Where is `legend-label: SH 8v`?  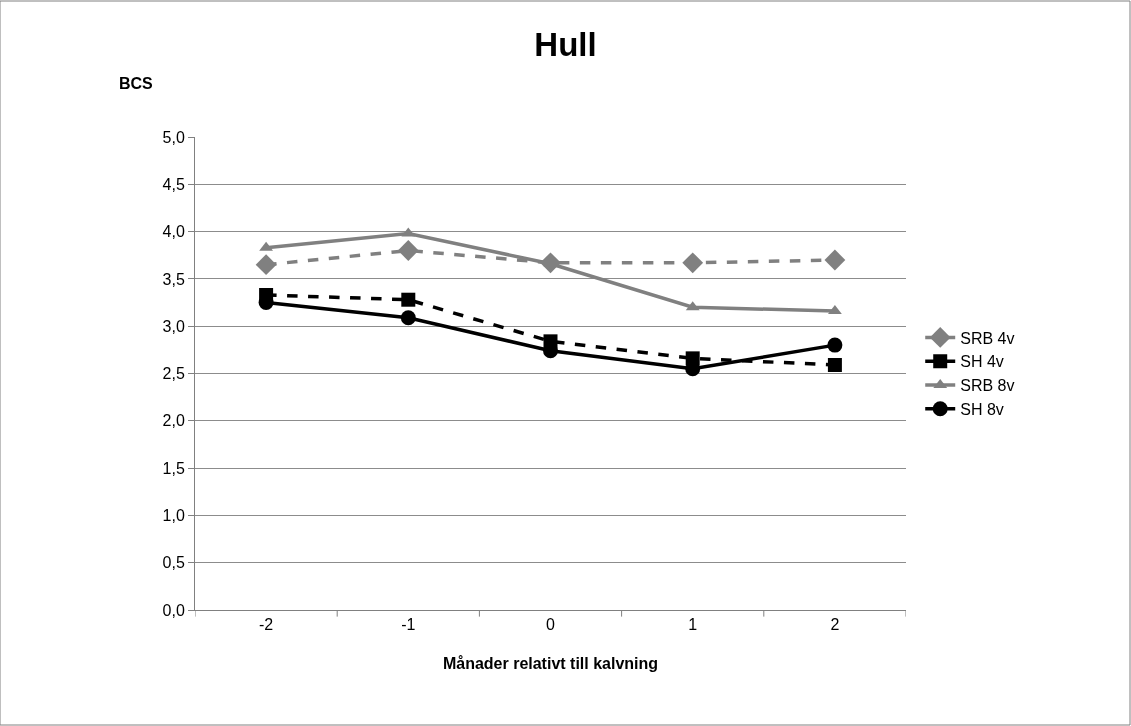
legend-label: SH 8v is located at coordinates (982, 410).